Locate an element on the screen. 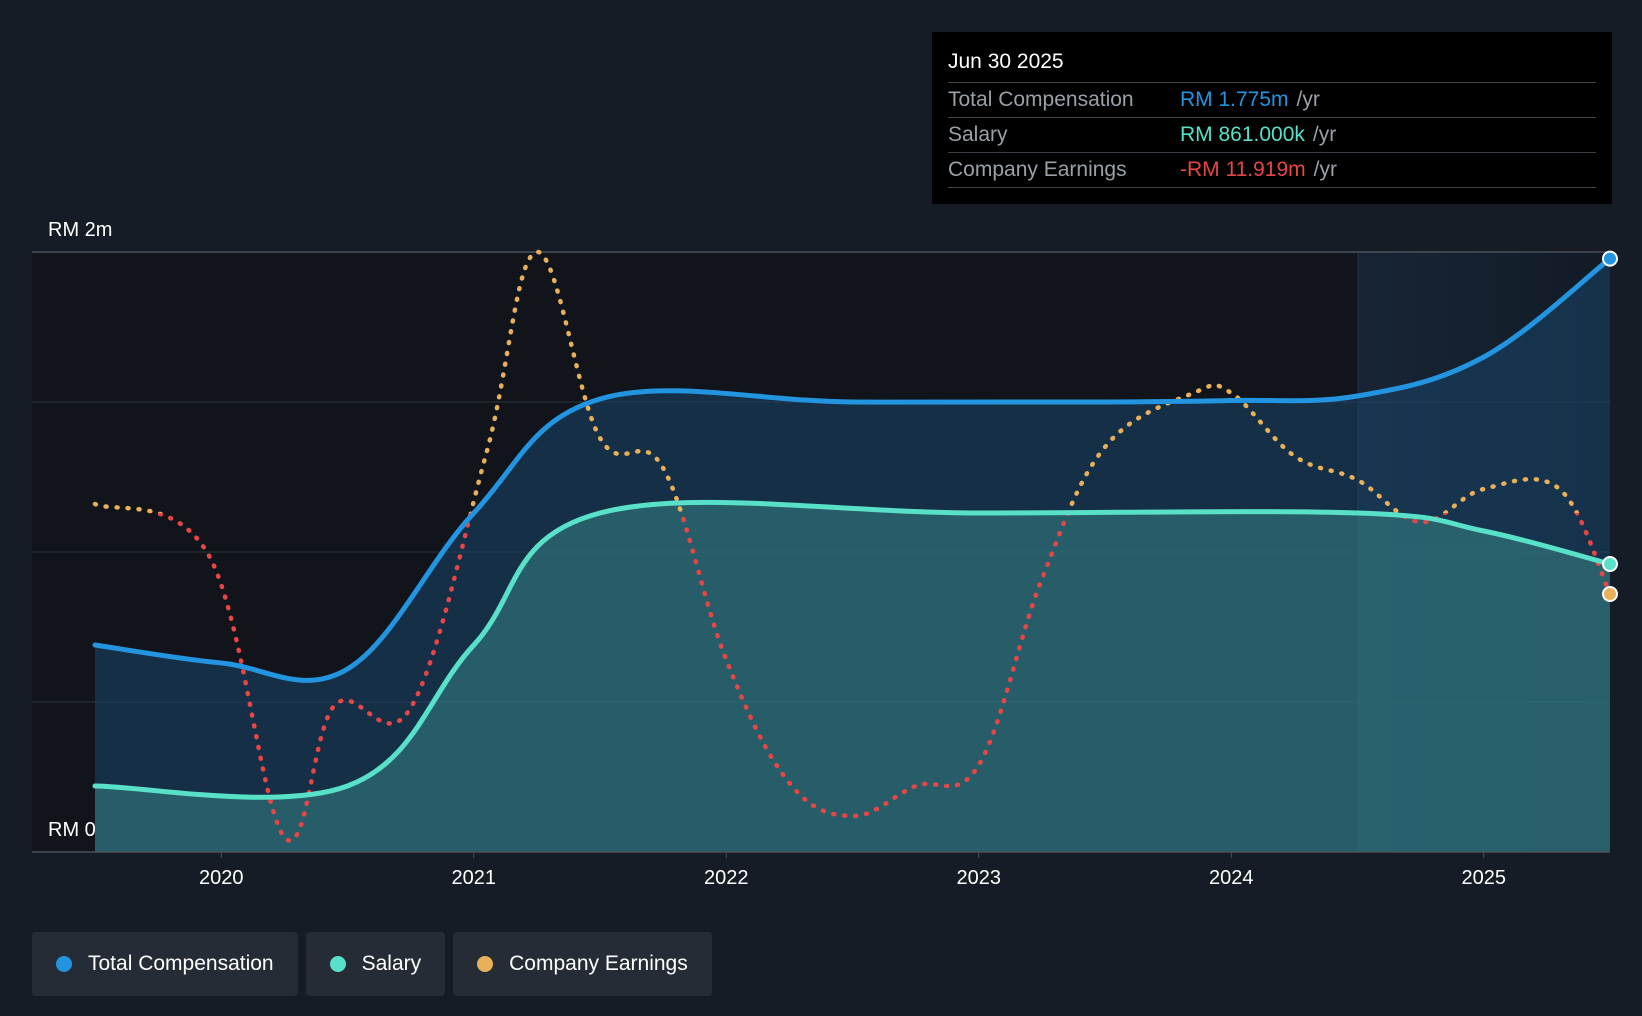 This screenshot has height=1016, width=1642. tooltip-row-value: -RM 11.919m is located at coordinates (1243, 169).